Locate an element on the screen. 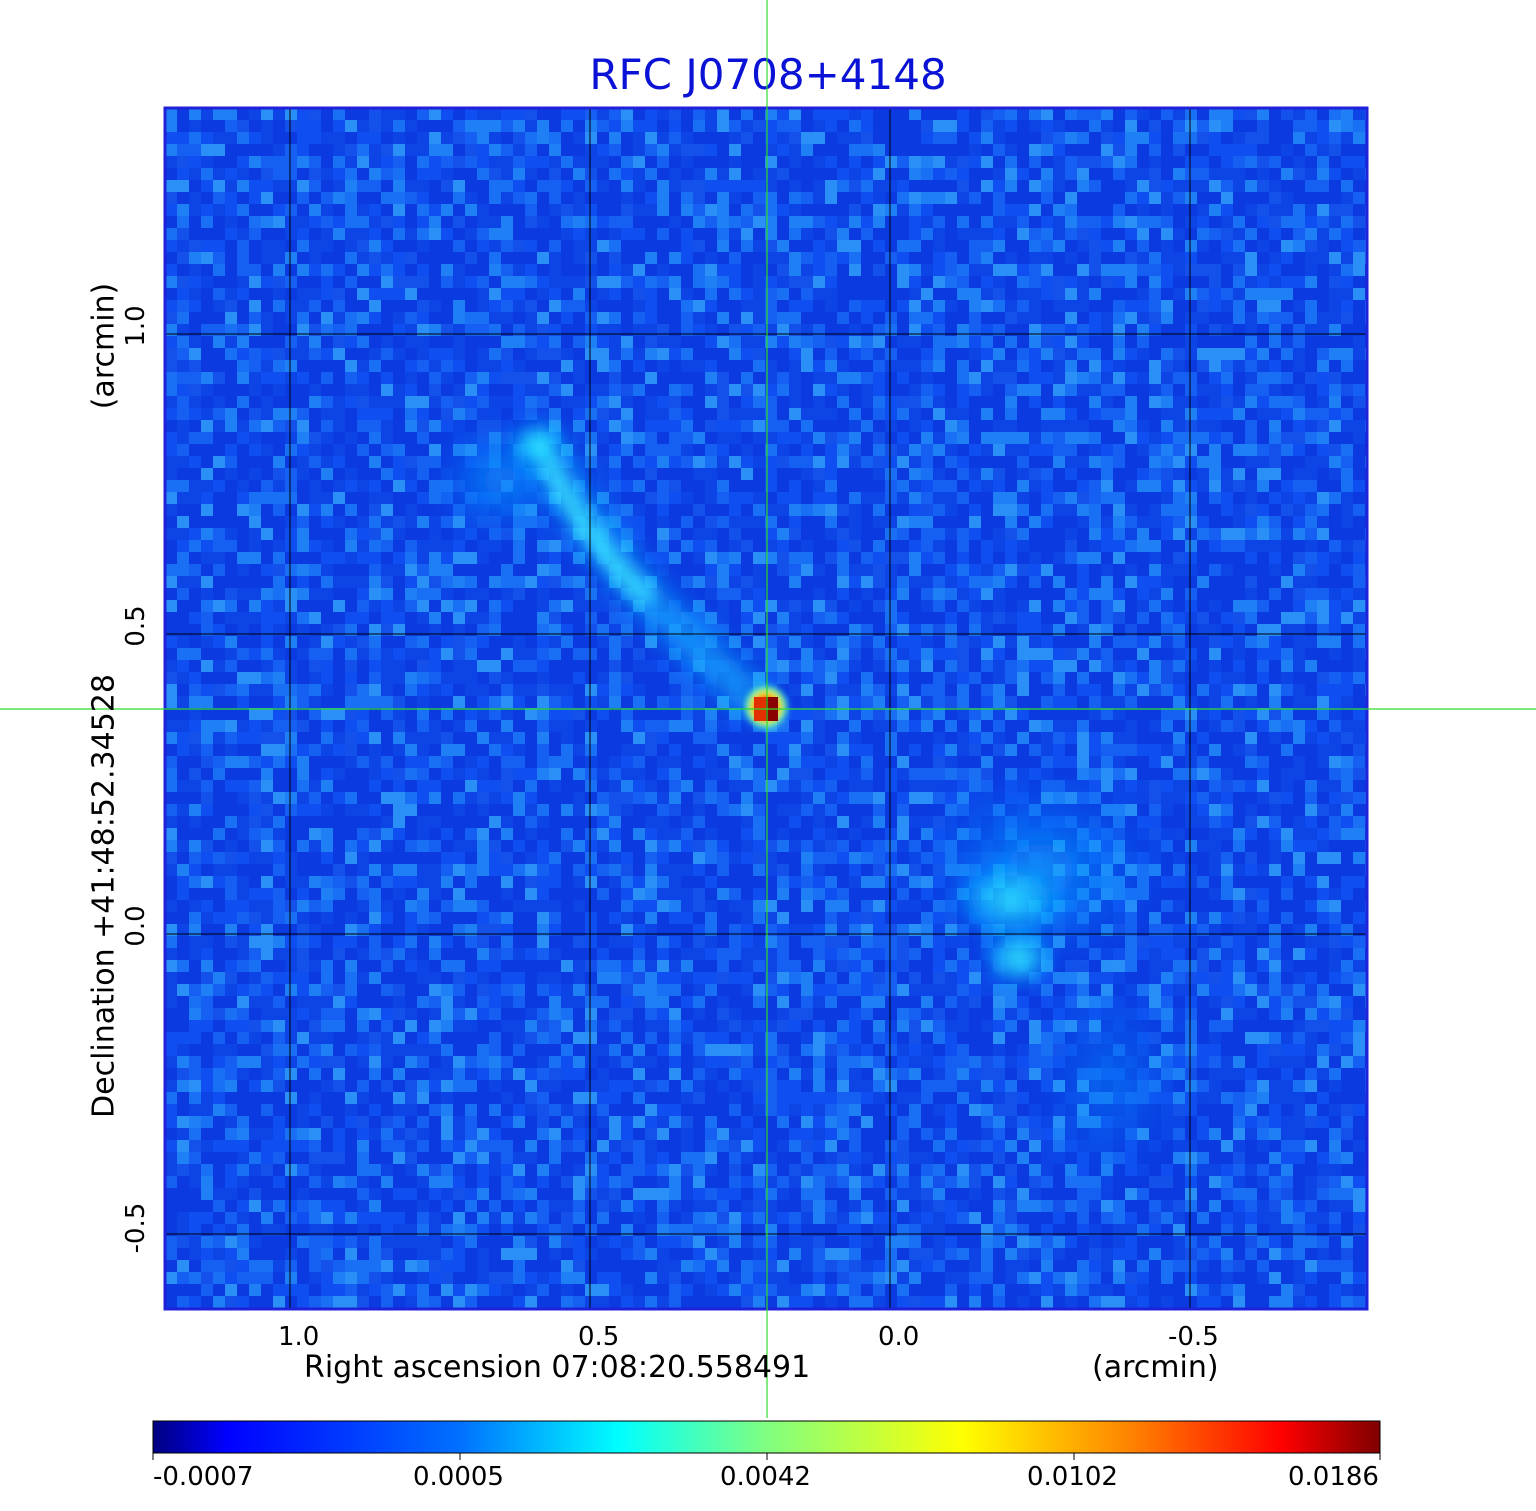 This screenshot has width=1536, height=1511. x-axis-unit: (arcmin) is located at coordinates (1155, 1367).